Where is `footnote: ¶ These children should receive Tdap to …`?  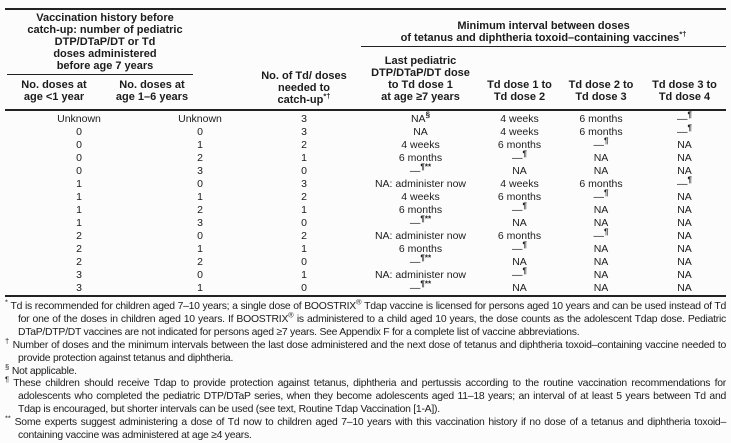 footnote: ¶ These children should receive Tdap to … is located at coordinates (366, 395).